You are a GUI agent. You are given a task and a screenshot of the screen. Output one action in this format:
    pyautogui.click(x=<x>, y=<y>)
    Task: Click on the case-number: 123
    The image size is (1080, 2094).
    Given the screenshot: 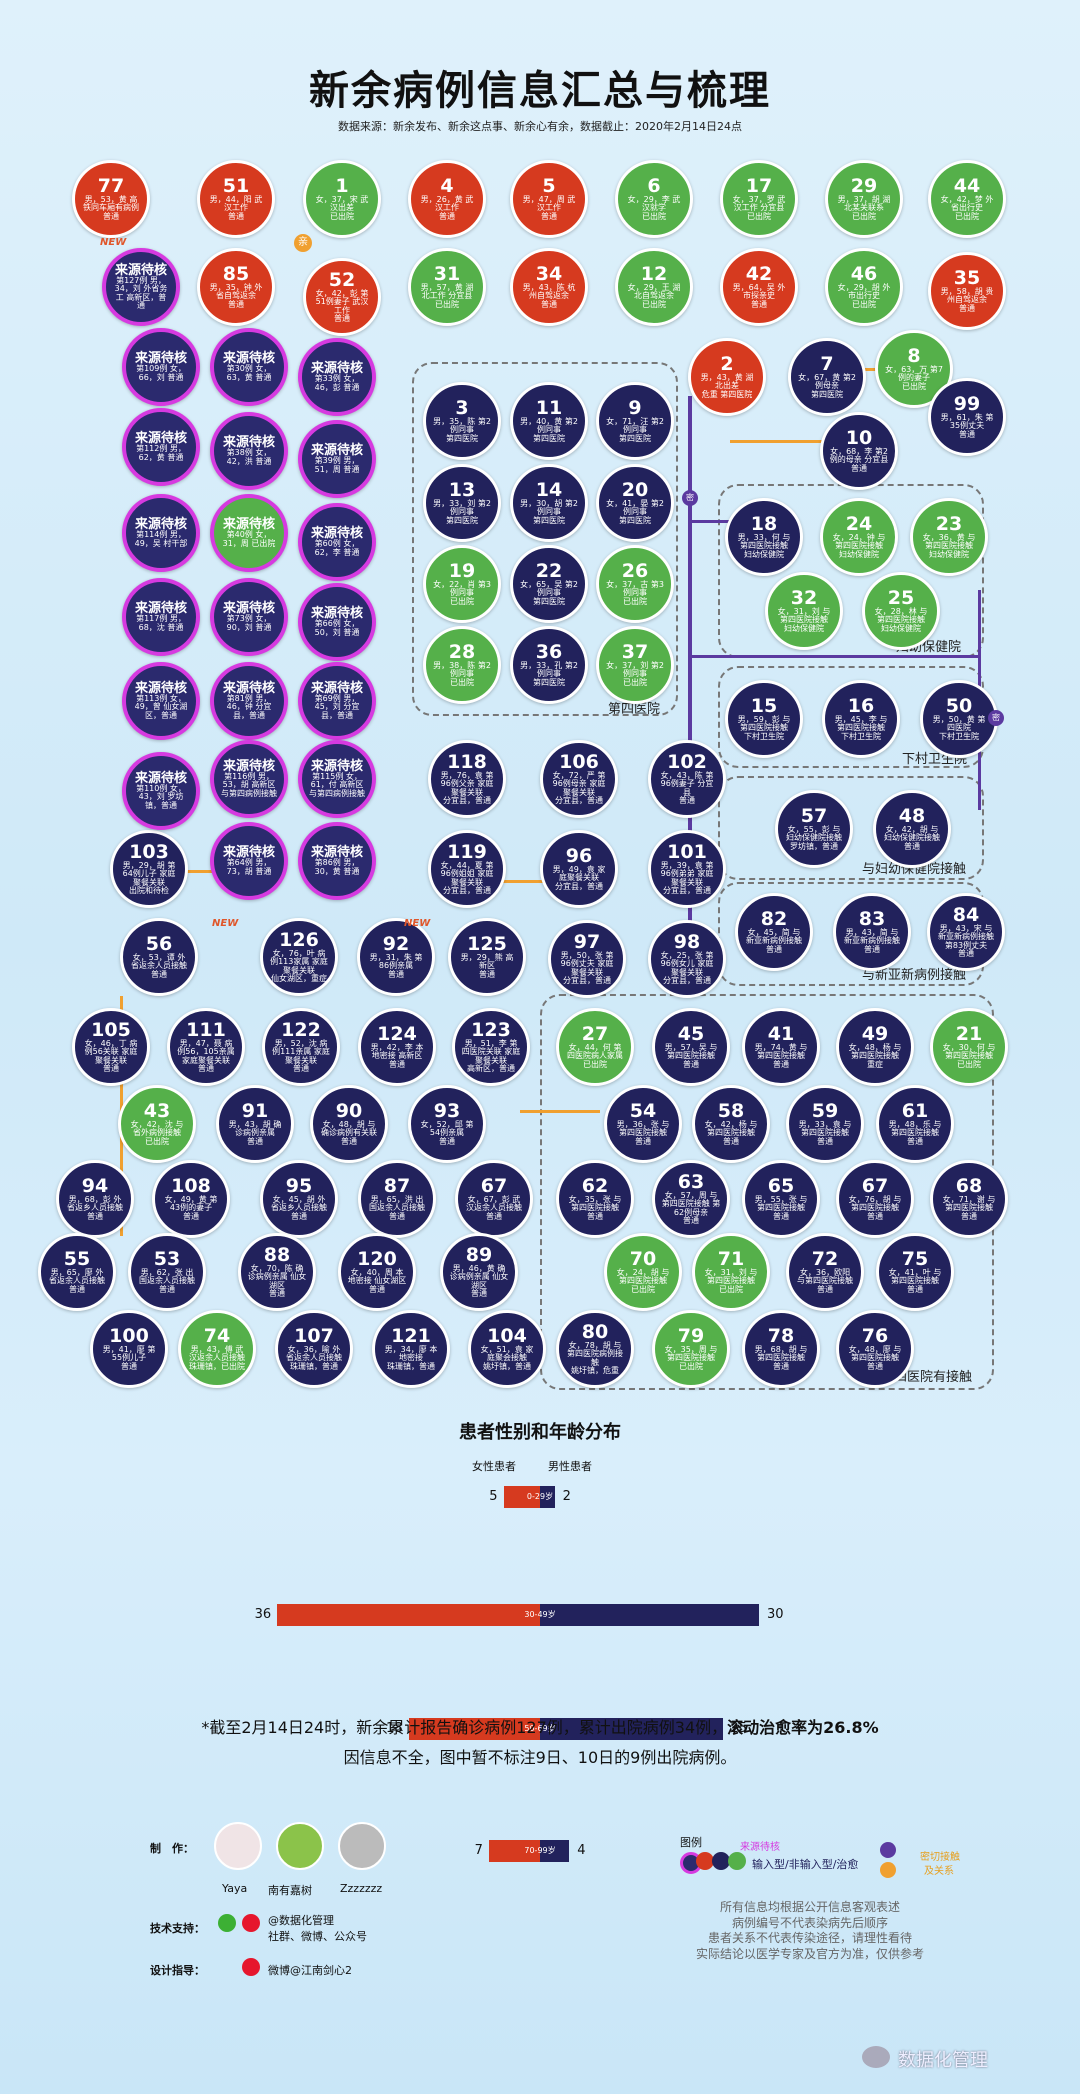 What is the action you would take?
    pyautogui.click(x=491, y=1029)
    